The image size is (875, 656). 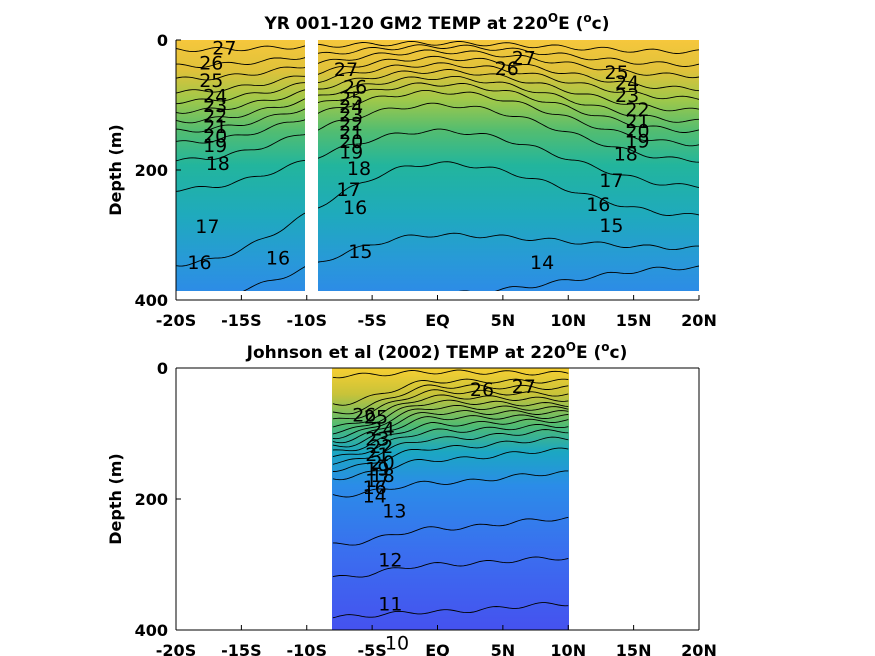 What do you see at coordinates (524, 387) in the screenshot?
I see `contour-label: 27` at bounding box center [524, 387].